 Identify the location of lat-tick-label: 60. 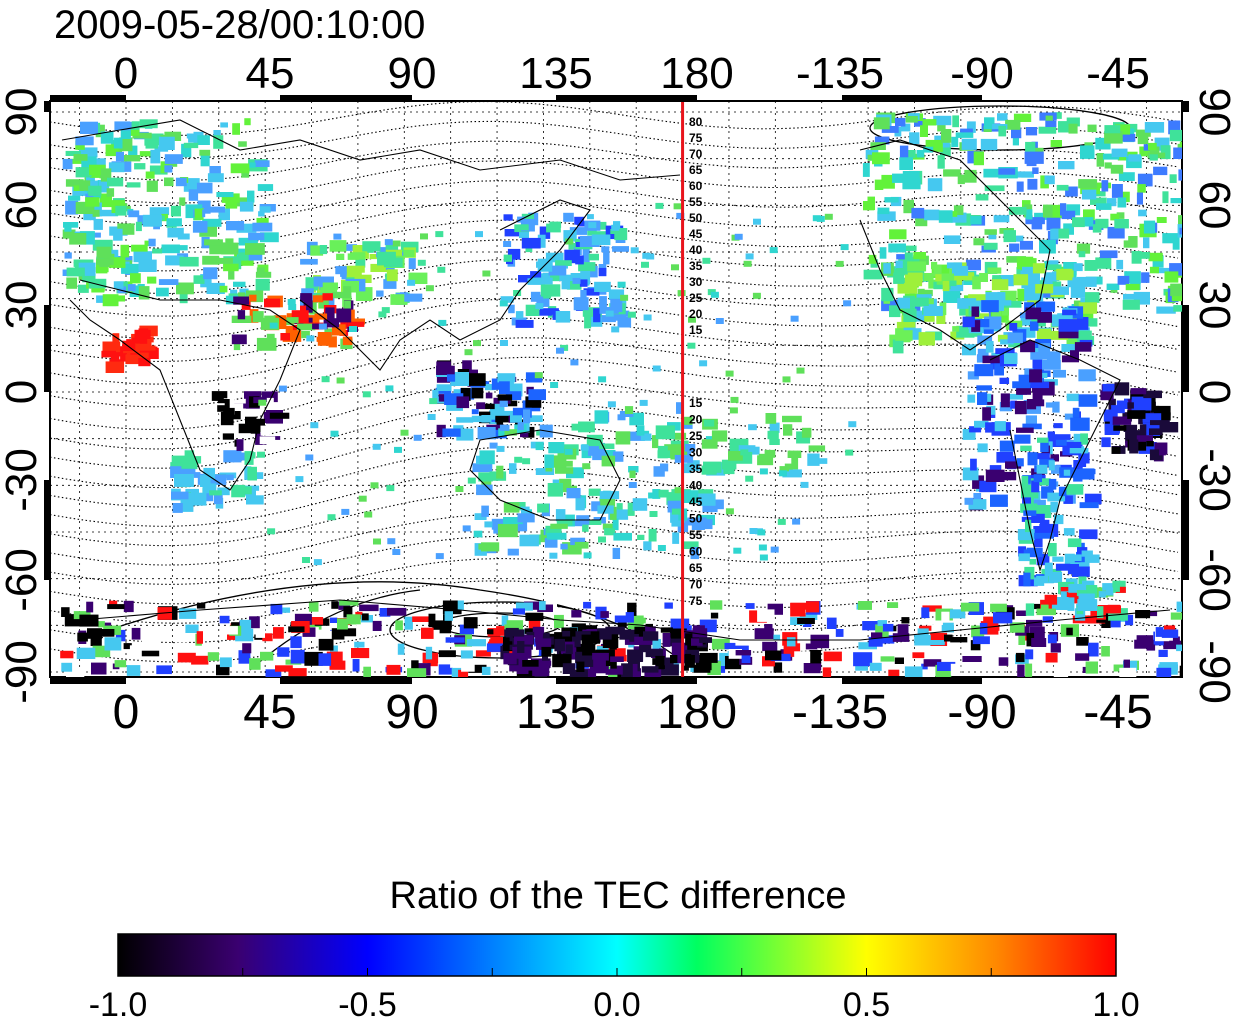
(23, 205).